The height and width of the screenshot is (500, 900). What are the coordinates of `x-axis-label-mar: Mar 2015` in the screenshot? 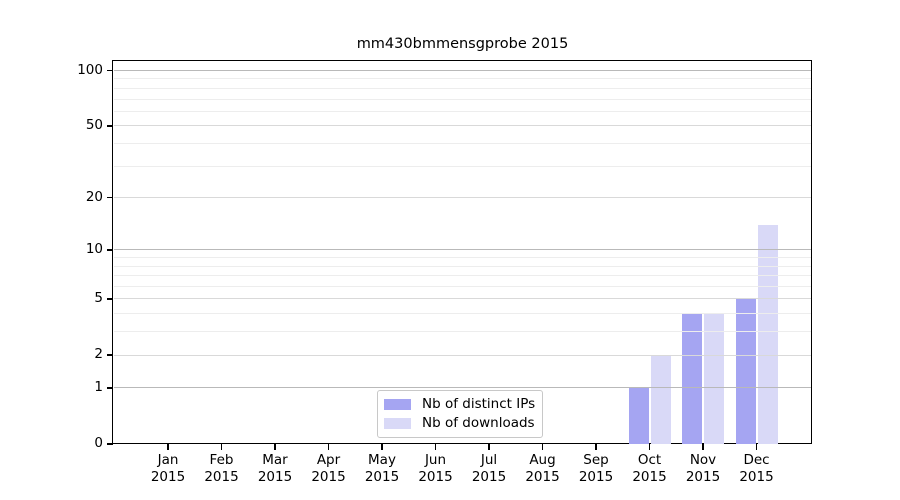 It's located at (275, 468).